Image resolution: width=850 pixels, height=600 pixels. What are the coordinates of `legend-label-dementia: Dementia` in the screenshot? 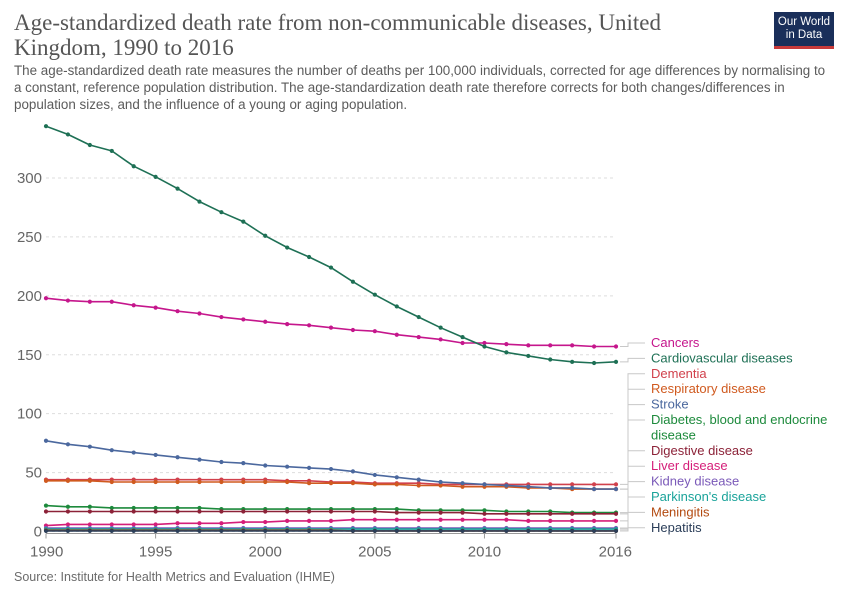 It's located at (679, 373).